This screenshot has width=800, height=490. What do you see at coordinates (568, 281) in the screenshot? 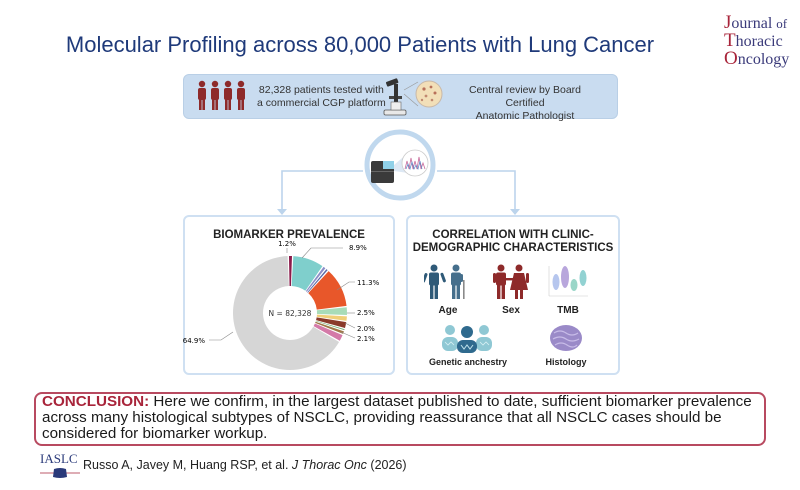
I see `violin-plot-icon` at bounding box center [568, 281].